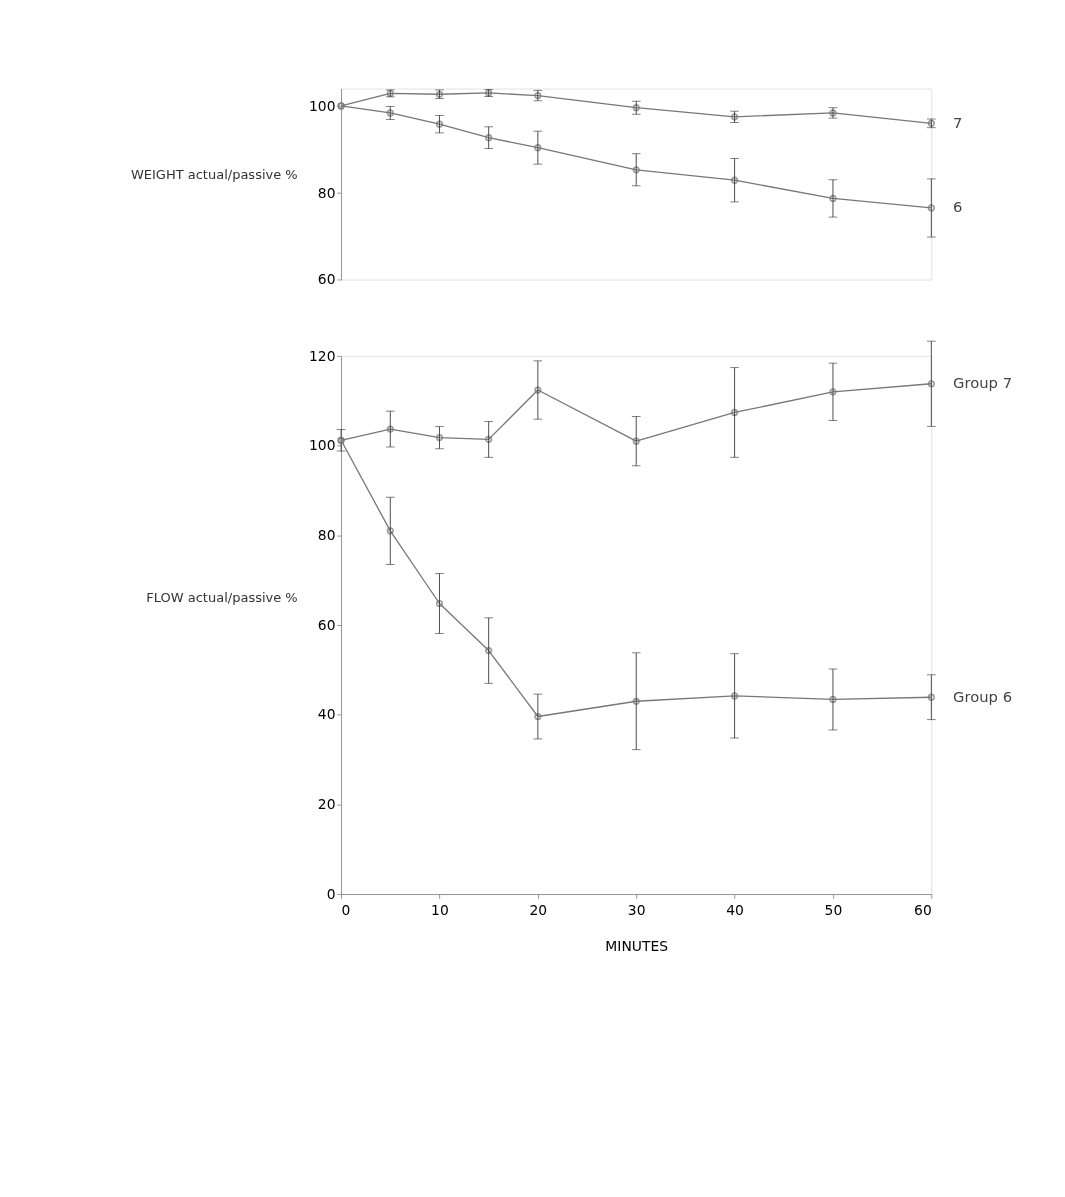 The image size is (1065, 1197). Describe the element at coordinates (983, 696) in the screenshot. I see `series-label: Group 6` at that location.